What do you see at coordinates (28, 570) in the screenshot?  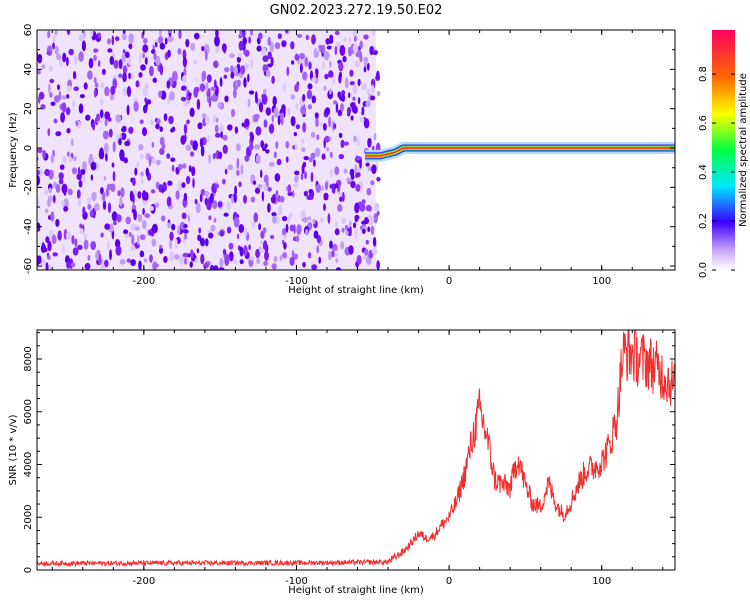 I see `bottom-y-tick-label: 0` at bounding box center [28, 570].